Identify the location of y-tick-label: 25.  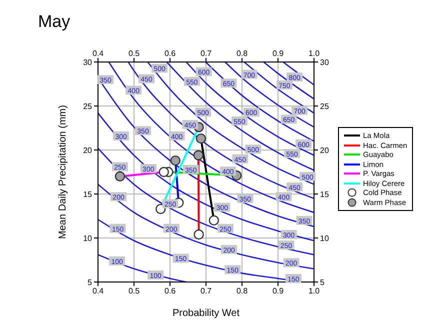
(88, 106).